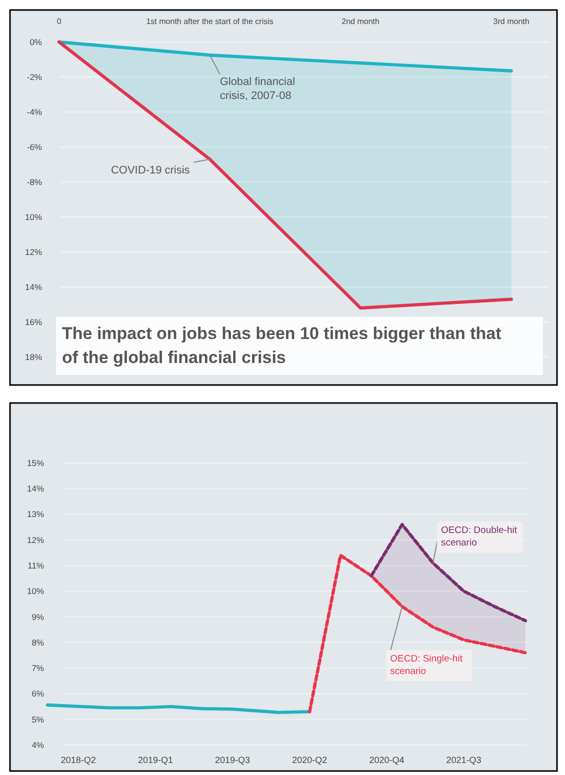  What do you see at coordinates (386, 760) in the screenshot?
I see `x-tick-label: 2020-Q4` at bounding box center [386, 760].